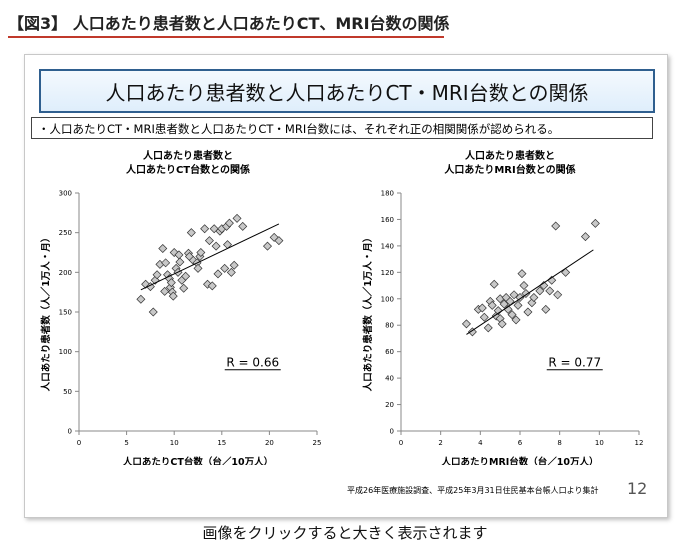  What do you see at coordinates (65, 194) in the screenshot?
I see `y-tick-label: 300` at bounding box center [65, 194].